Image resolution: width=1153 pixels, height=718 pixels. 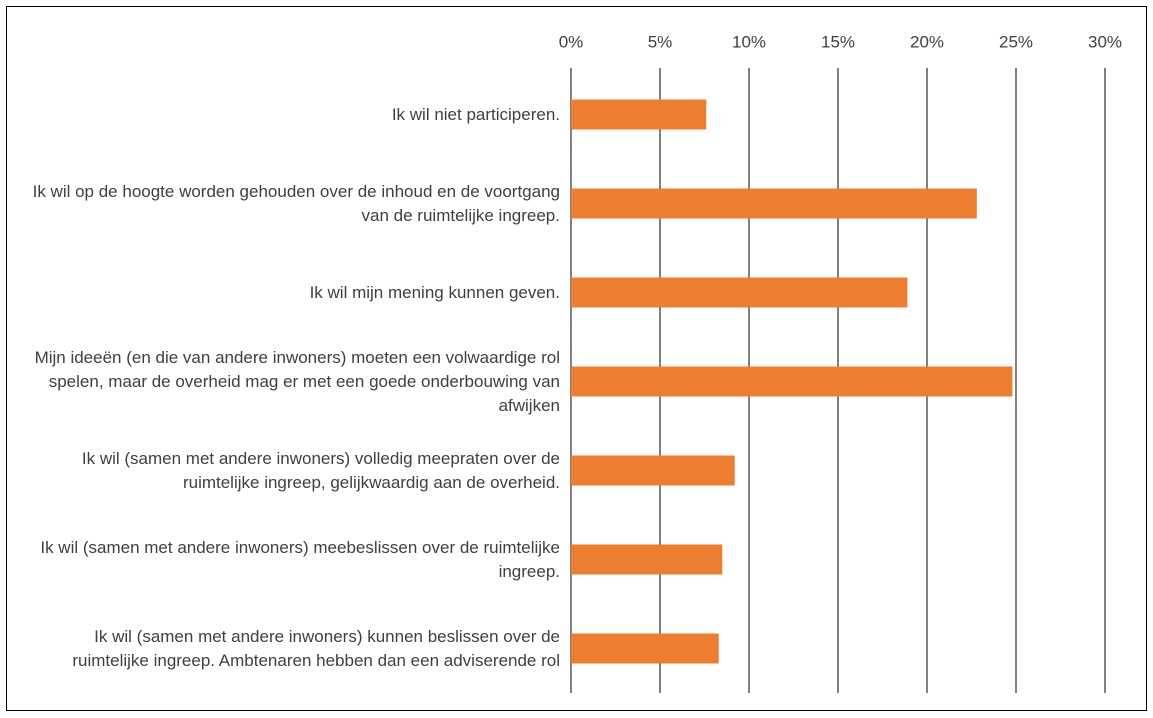 What do you see at coordinates (434, 292) in the screenshot?
I see `y-tick-label: Ik wil mijn mening kunnen geven.` at bounding box center [434, 292].